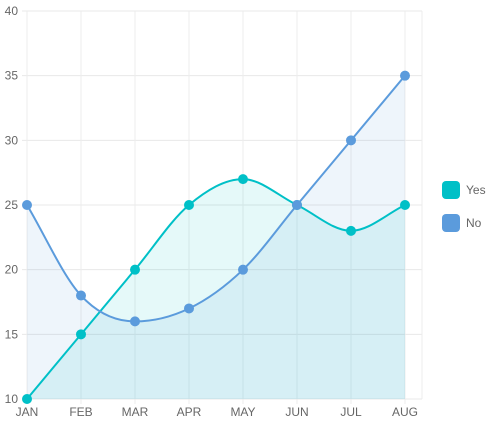  Describe the element at coordinates (351, 230) in the screenshot. I see `point-yes-jul` at that location.